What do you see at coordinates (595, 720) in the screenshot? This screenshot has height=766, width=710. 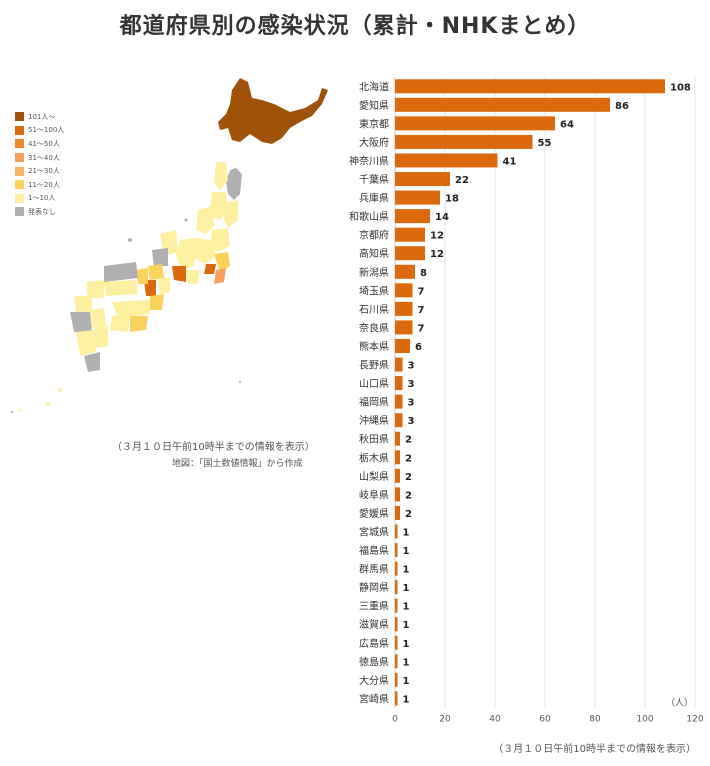 I see `x-tick-label: 80` at bounding box center [595, 720].